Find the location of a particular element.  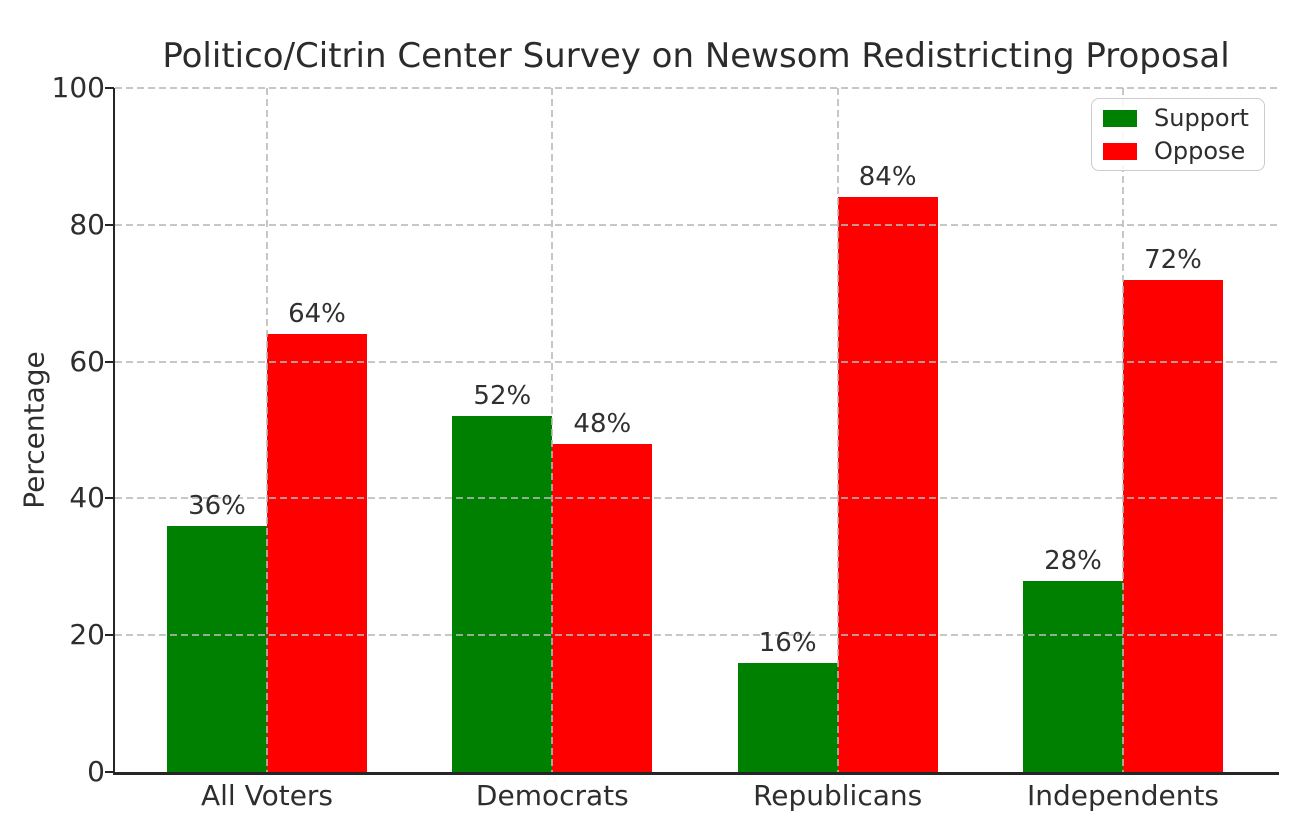

legend: Support Oppose is located at coordinates (1178, 134).